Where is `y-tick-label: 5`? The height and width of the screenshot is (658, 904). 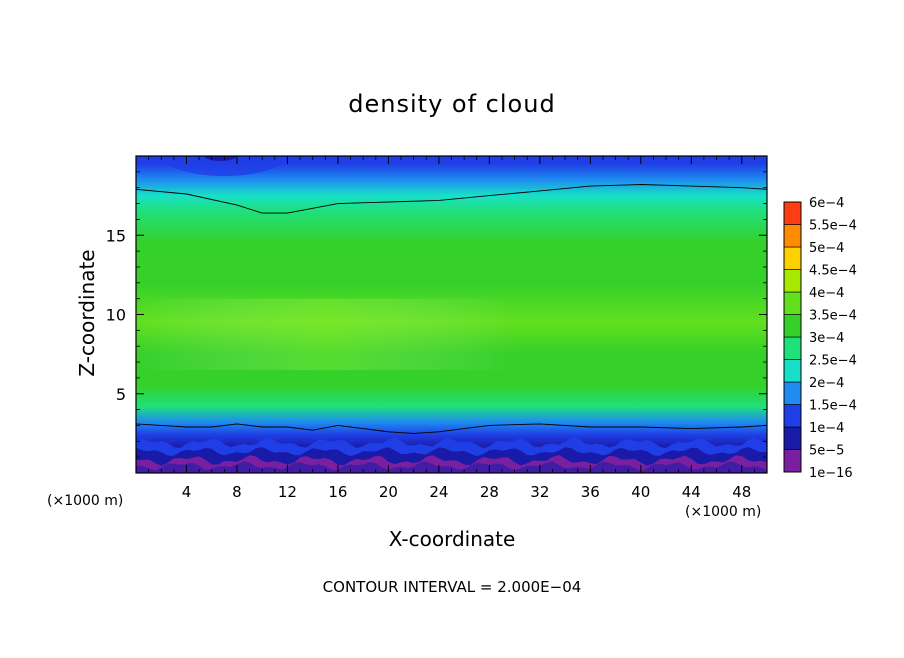
y-tick-label: 5 is located at coordinates (121, 394).